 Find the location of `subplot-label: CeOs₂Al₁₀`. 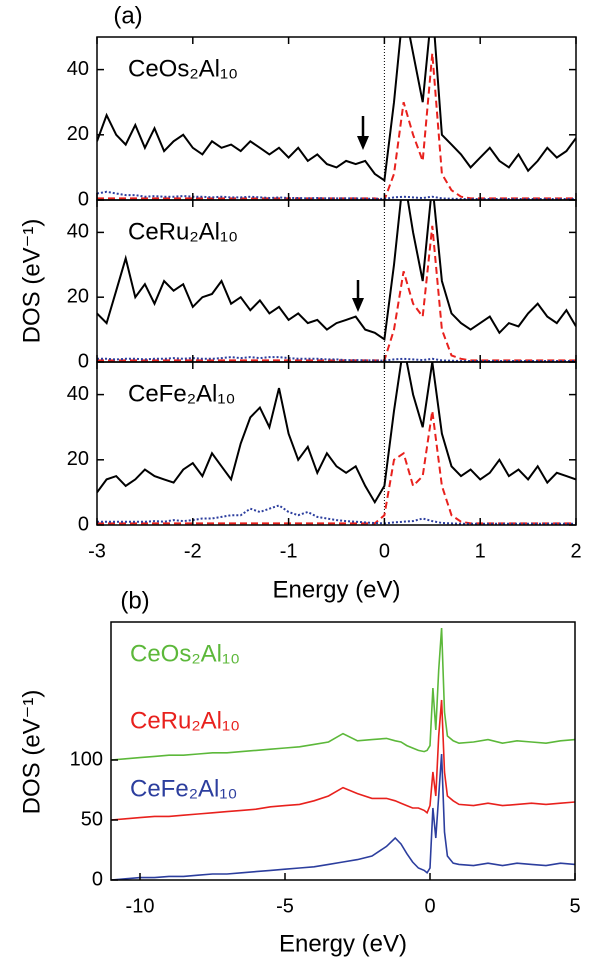

subplot-label: CeOs₂Al₁₀ is located at coordinates (183, 68).